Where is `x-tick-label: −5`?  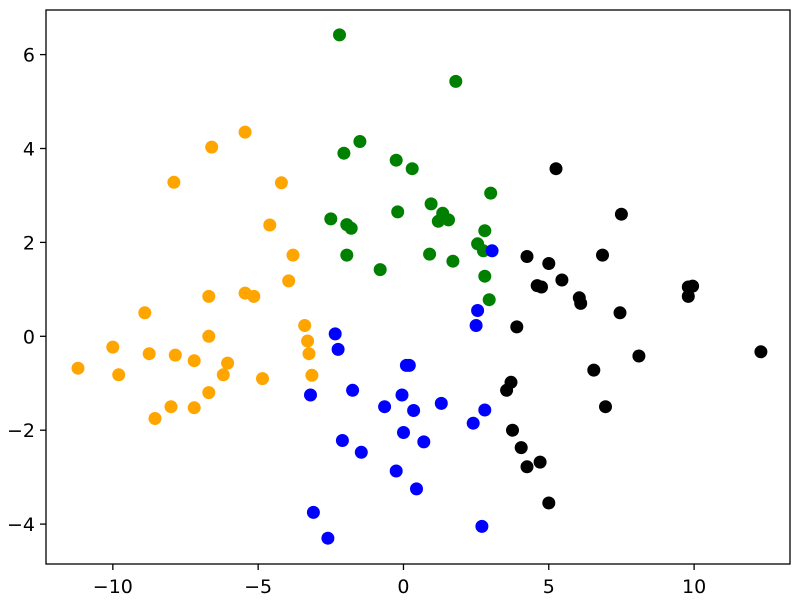 x-tick-label: −5 is located at coordinates (258, 587).